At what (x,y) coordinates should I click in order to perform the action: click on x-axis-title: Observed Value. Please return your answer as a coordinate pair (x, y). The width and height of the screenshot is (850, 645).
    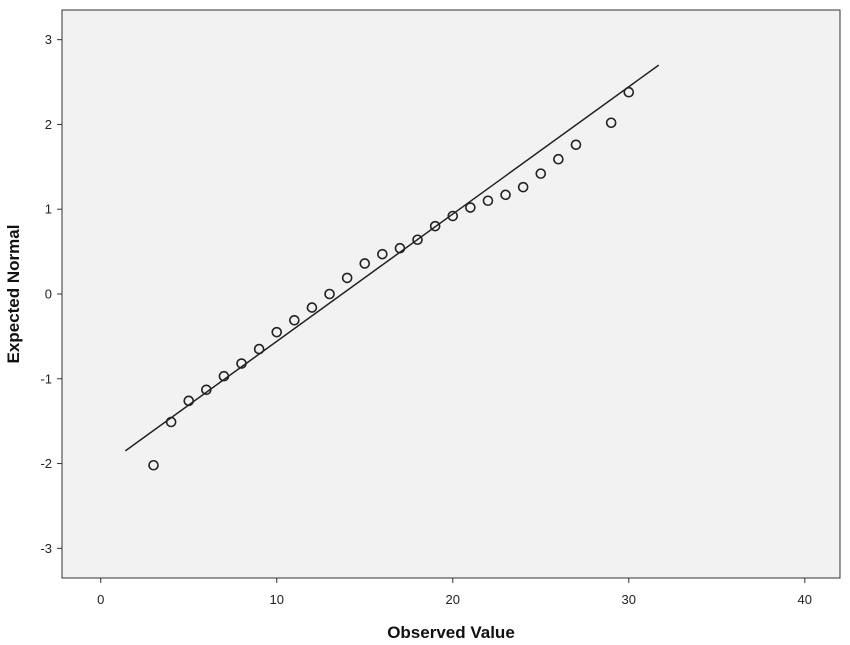
    Looking at the image, I should click on (451, 632).